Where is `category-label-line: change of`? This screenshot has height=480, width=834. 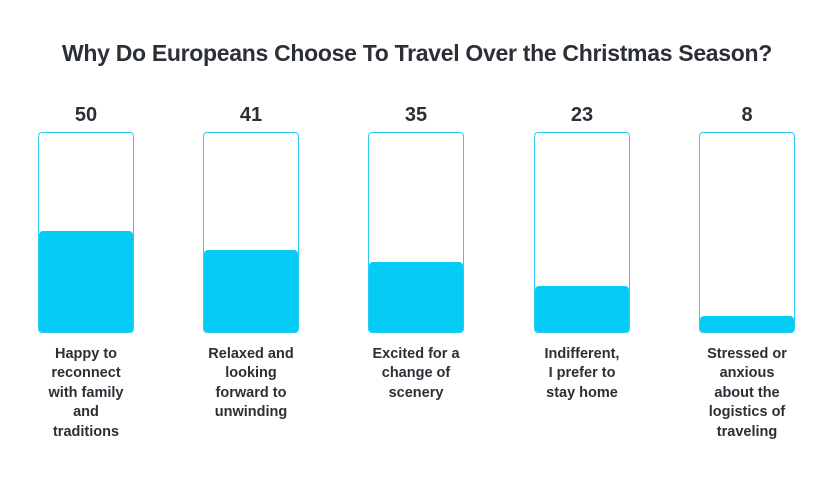
category-label-line: change of is located at coordinates (416, 373).